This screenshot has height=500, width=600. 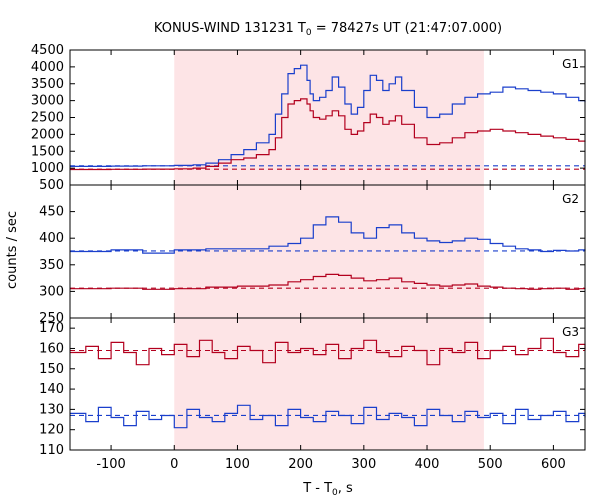 I want to click on y-tick-label: 450, so click(x=51, y=212).